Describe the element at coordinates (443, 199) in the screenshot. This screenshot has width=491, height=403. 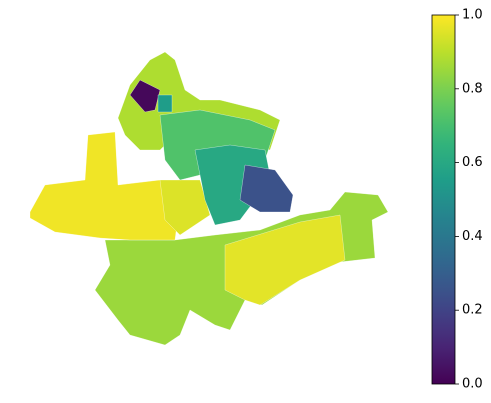
I see `colorbar` at that location.